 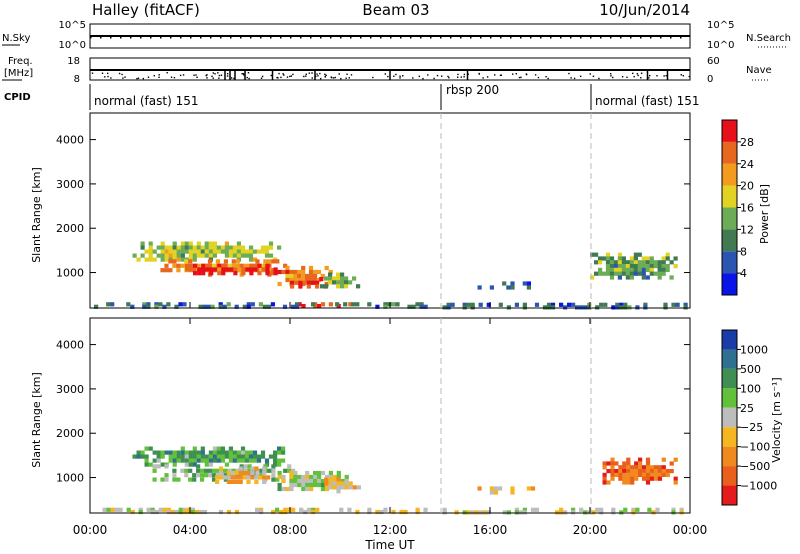 I want to click on power-ylabel: Slant Range [km], so click(x=36, y=215).